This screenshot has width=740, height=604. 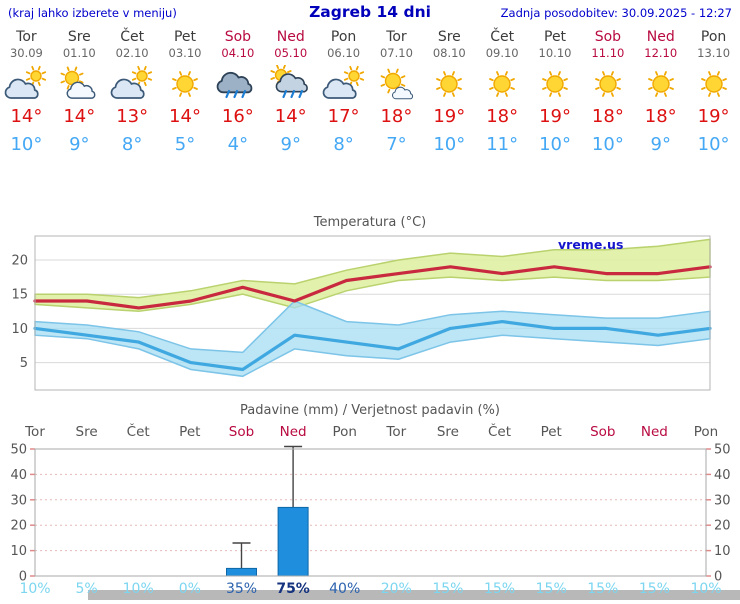 What do you see at coordinates (19, 295) in the screenshot?
I see `svg-text: 15` at bounding box center [19, 295].